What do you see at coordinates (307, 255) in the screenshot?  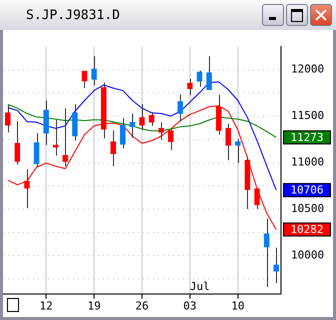 I see `y-tick-label: 10000` at bounding box center [307, 255].